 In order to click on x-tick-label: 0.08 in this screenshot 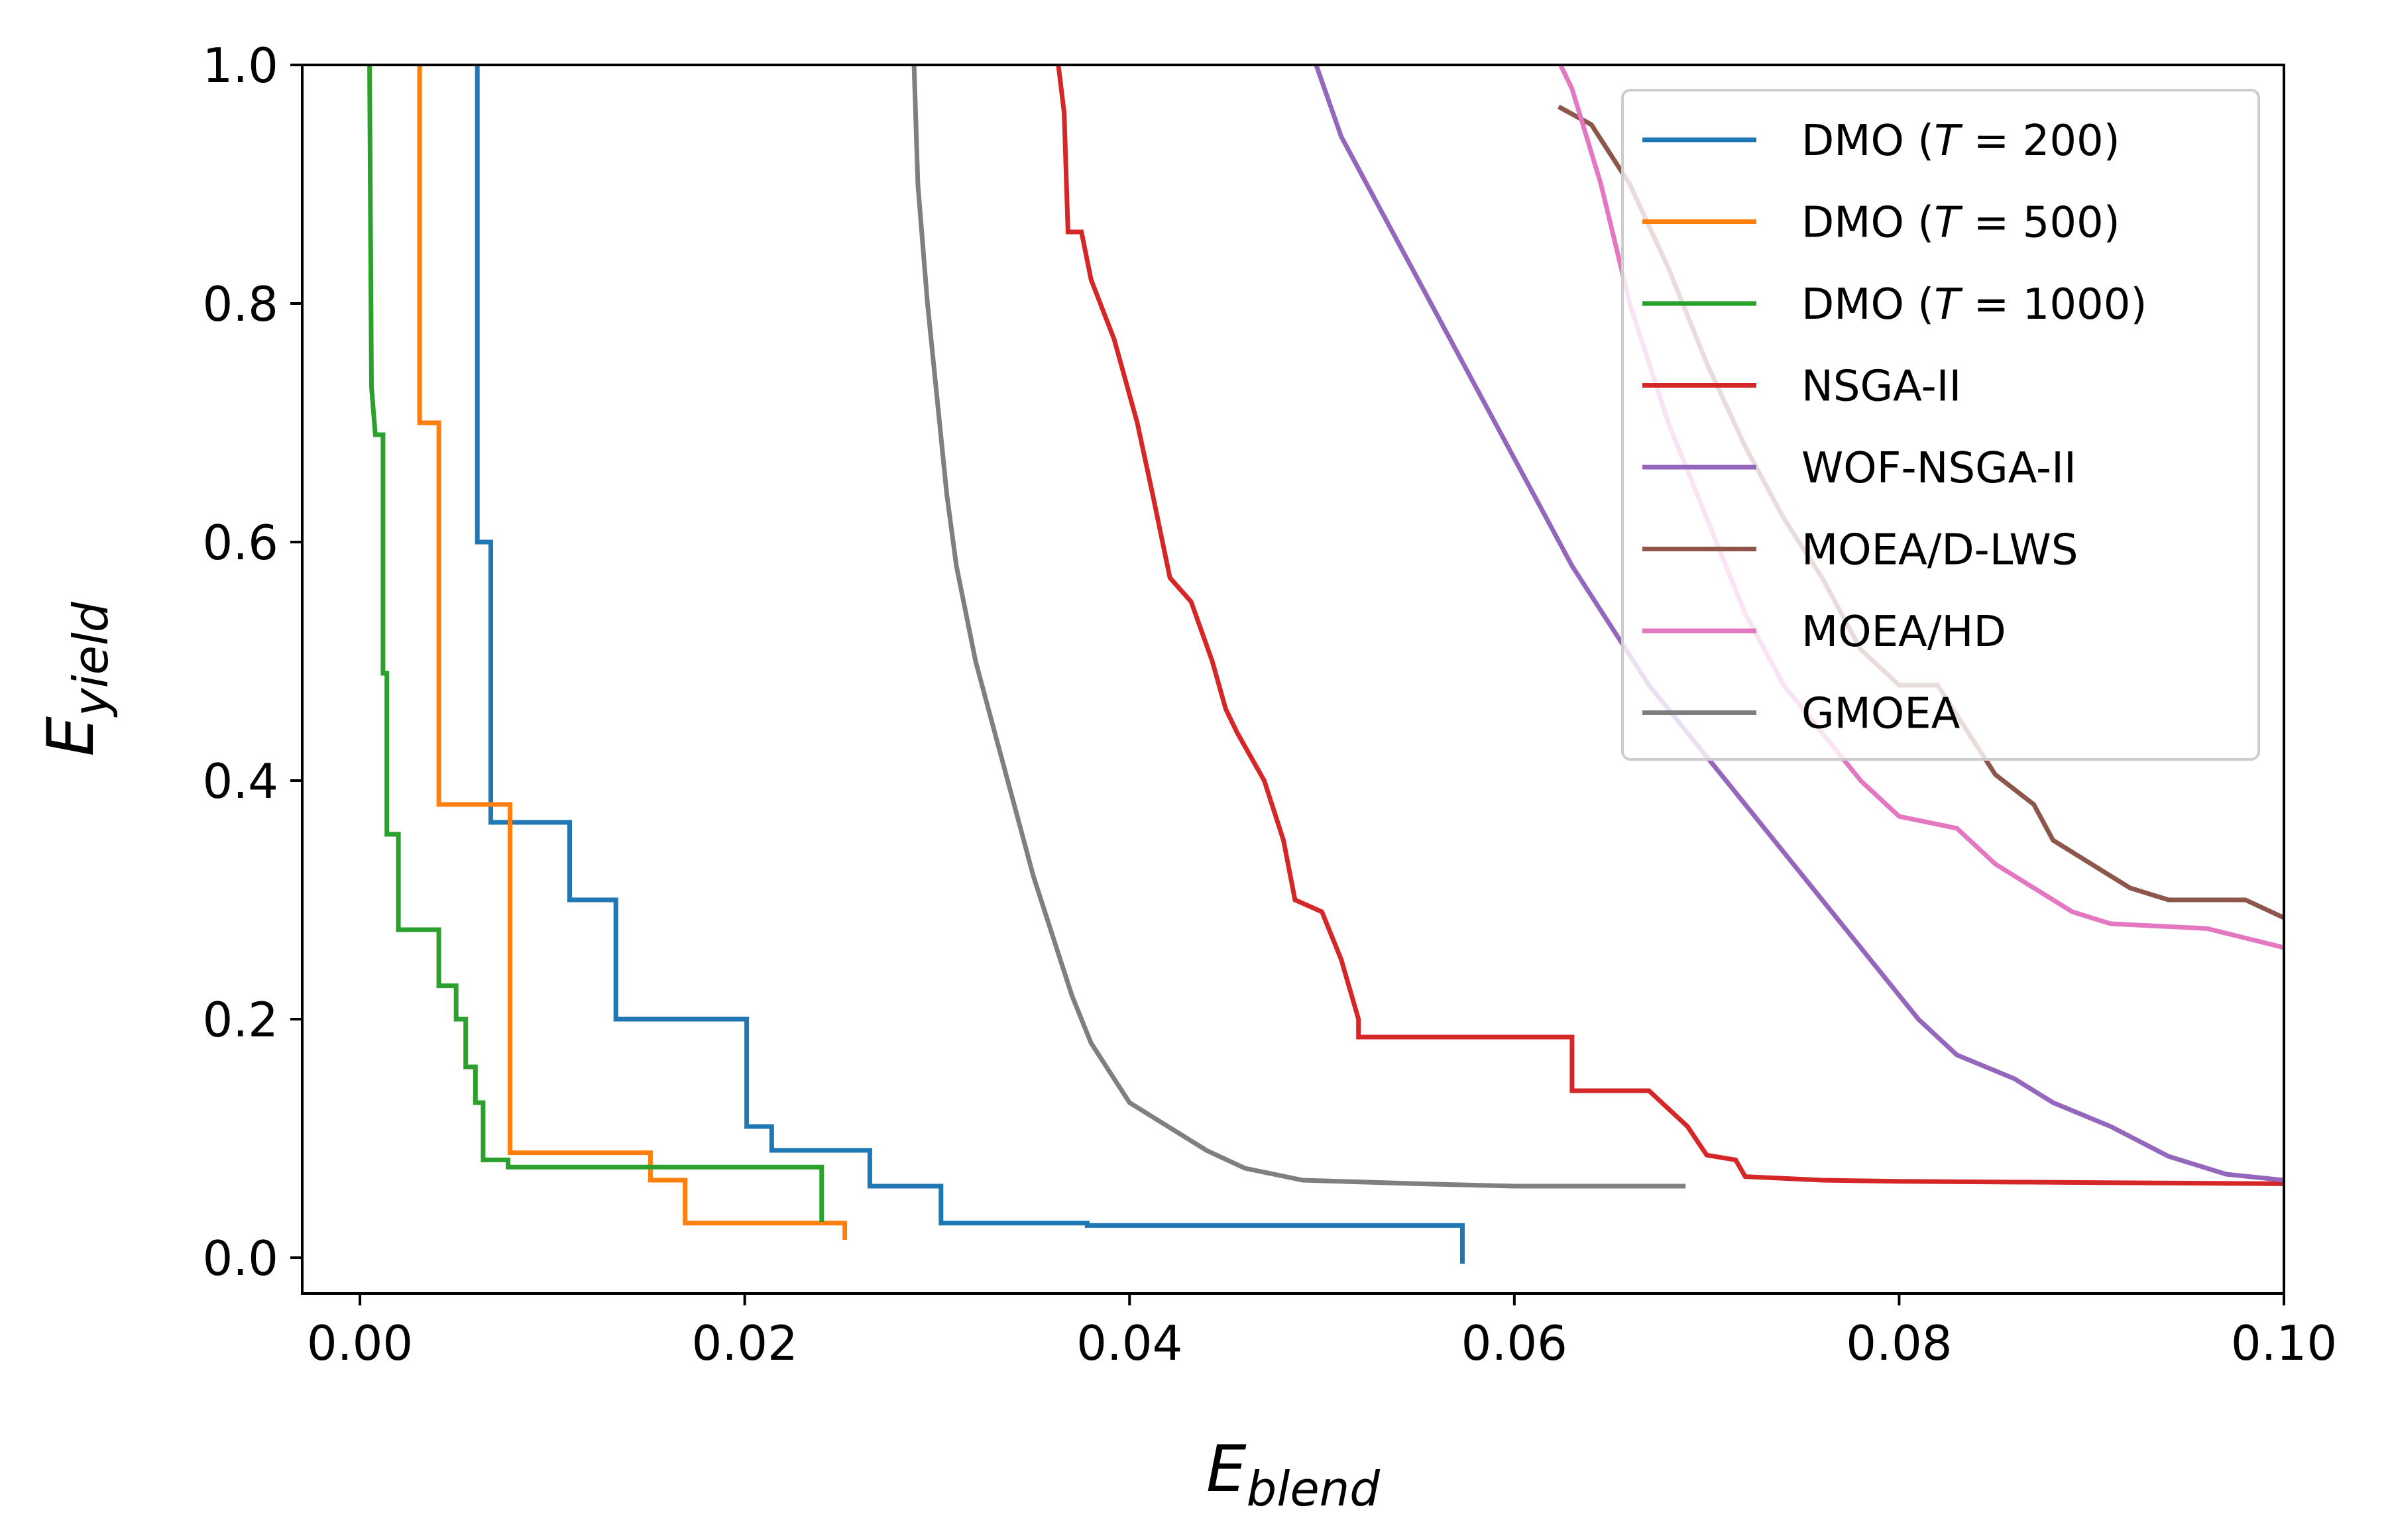, I will do `click(1899, 1343)`.